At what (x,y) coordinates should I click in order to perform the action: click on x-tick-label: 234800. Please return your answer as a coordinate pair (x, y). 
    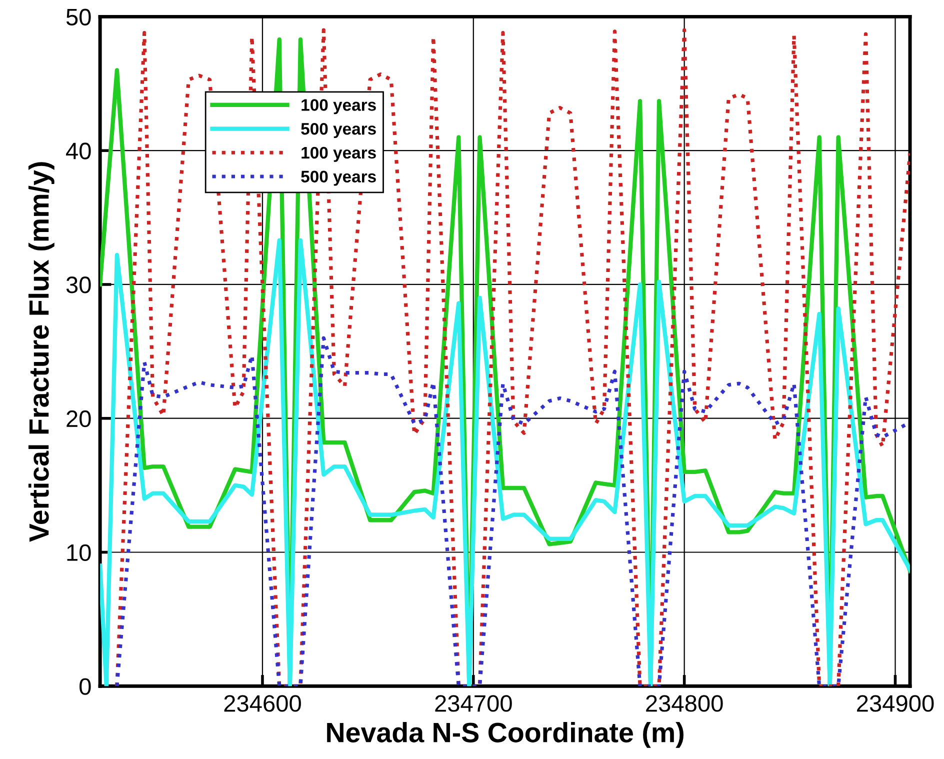
    Looking at the image, I should click on (684, 703).